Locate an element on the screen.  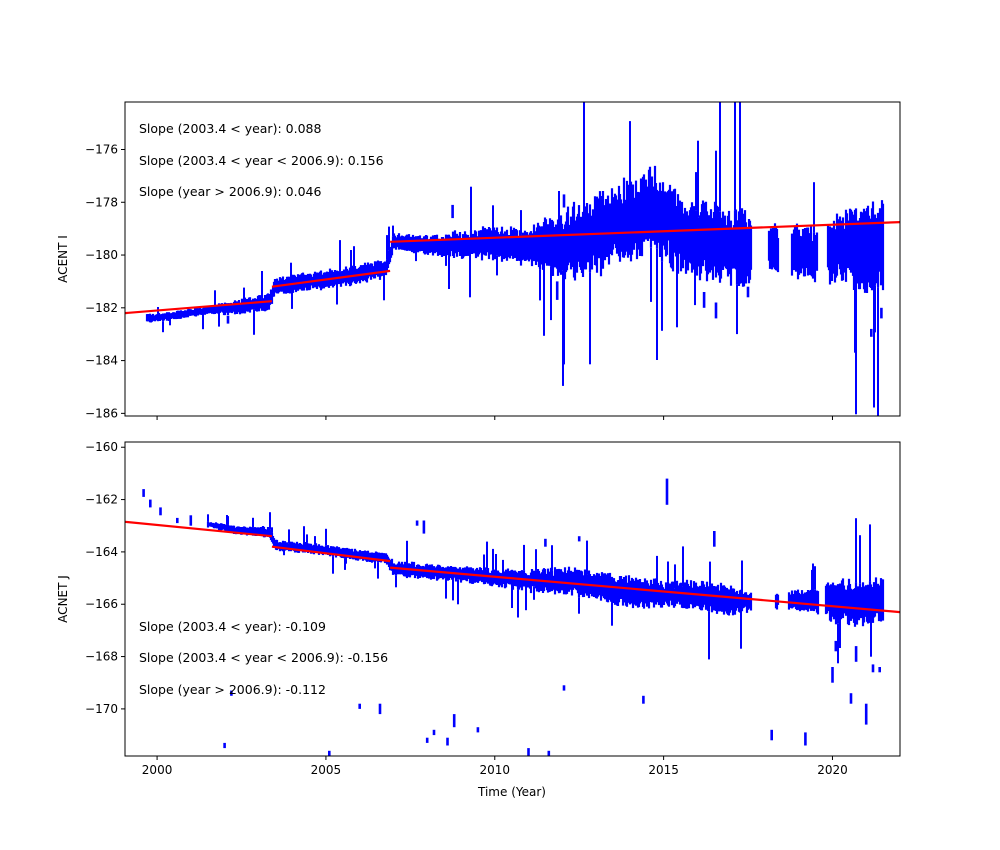
slope-annotation-1: Slope (2003.4 < year): 0.088 is located at coordinates (230, 128).